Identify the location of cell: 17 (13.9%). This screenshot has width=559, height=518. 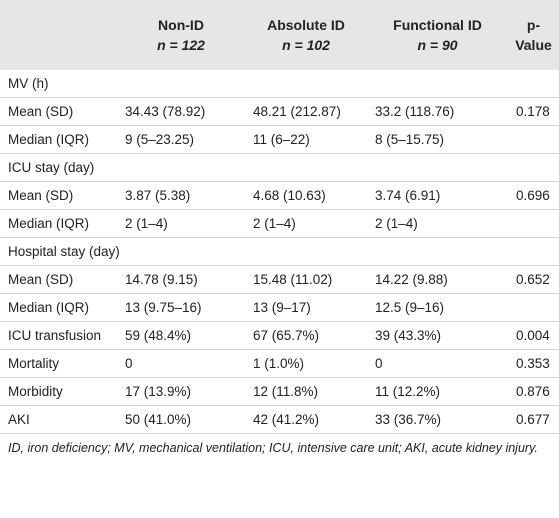
(181, 391).